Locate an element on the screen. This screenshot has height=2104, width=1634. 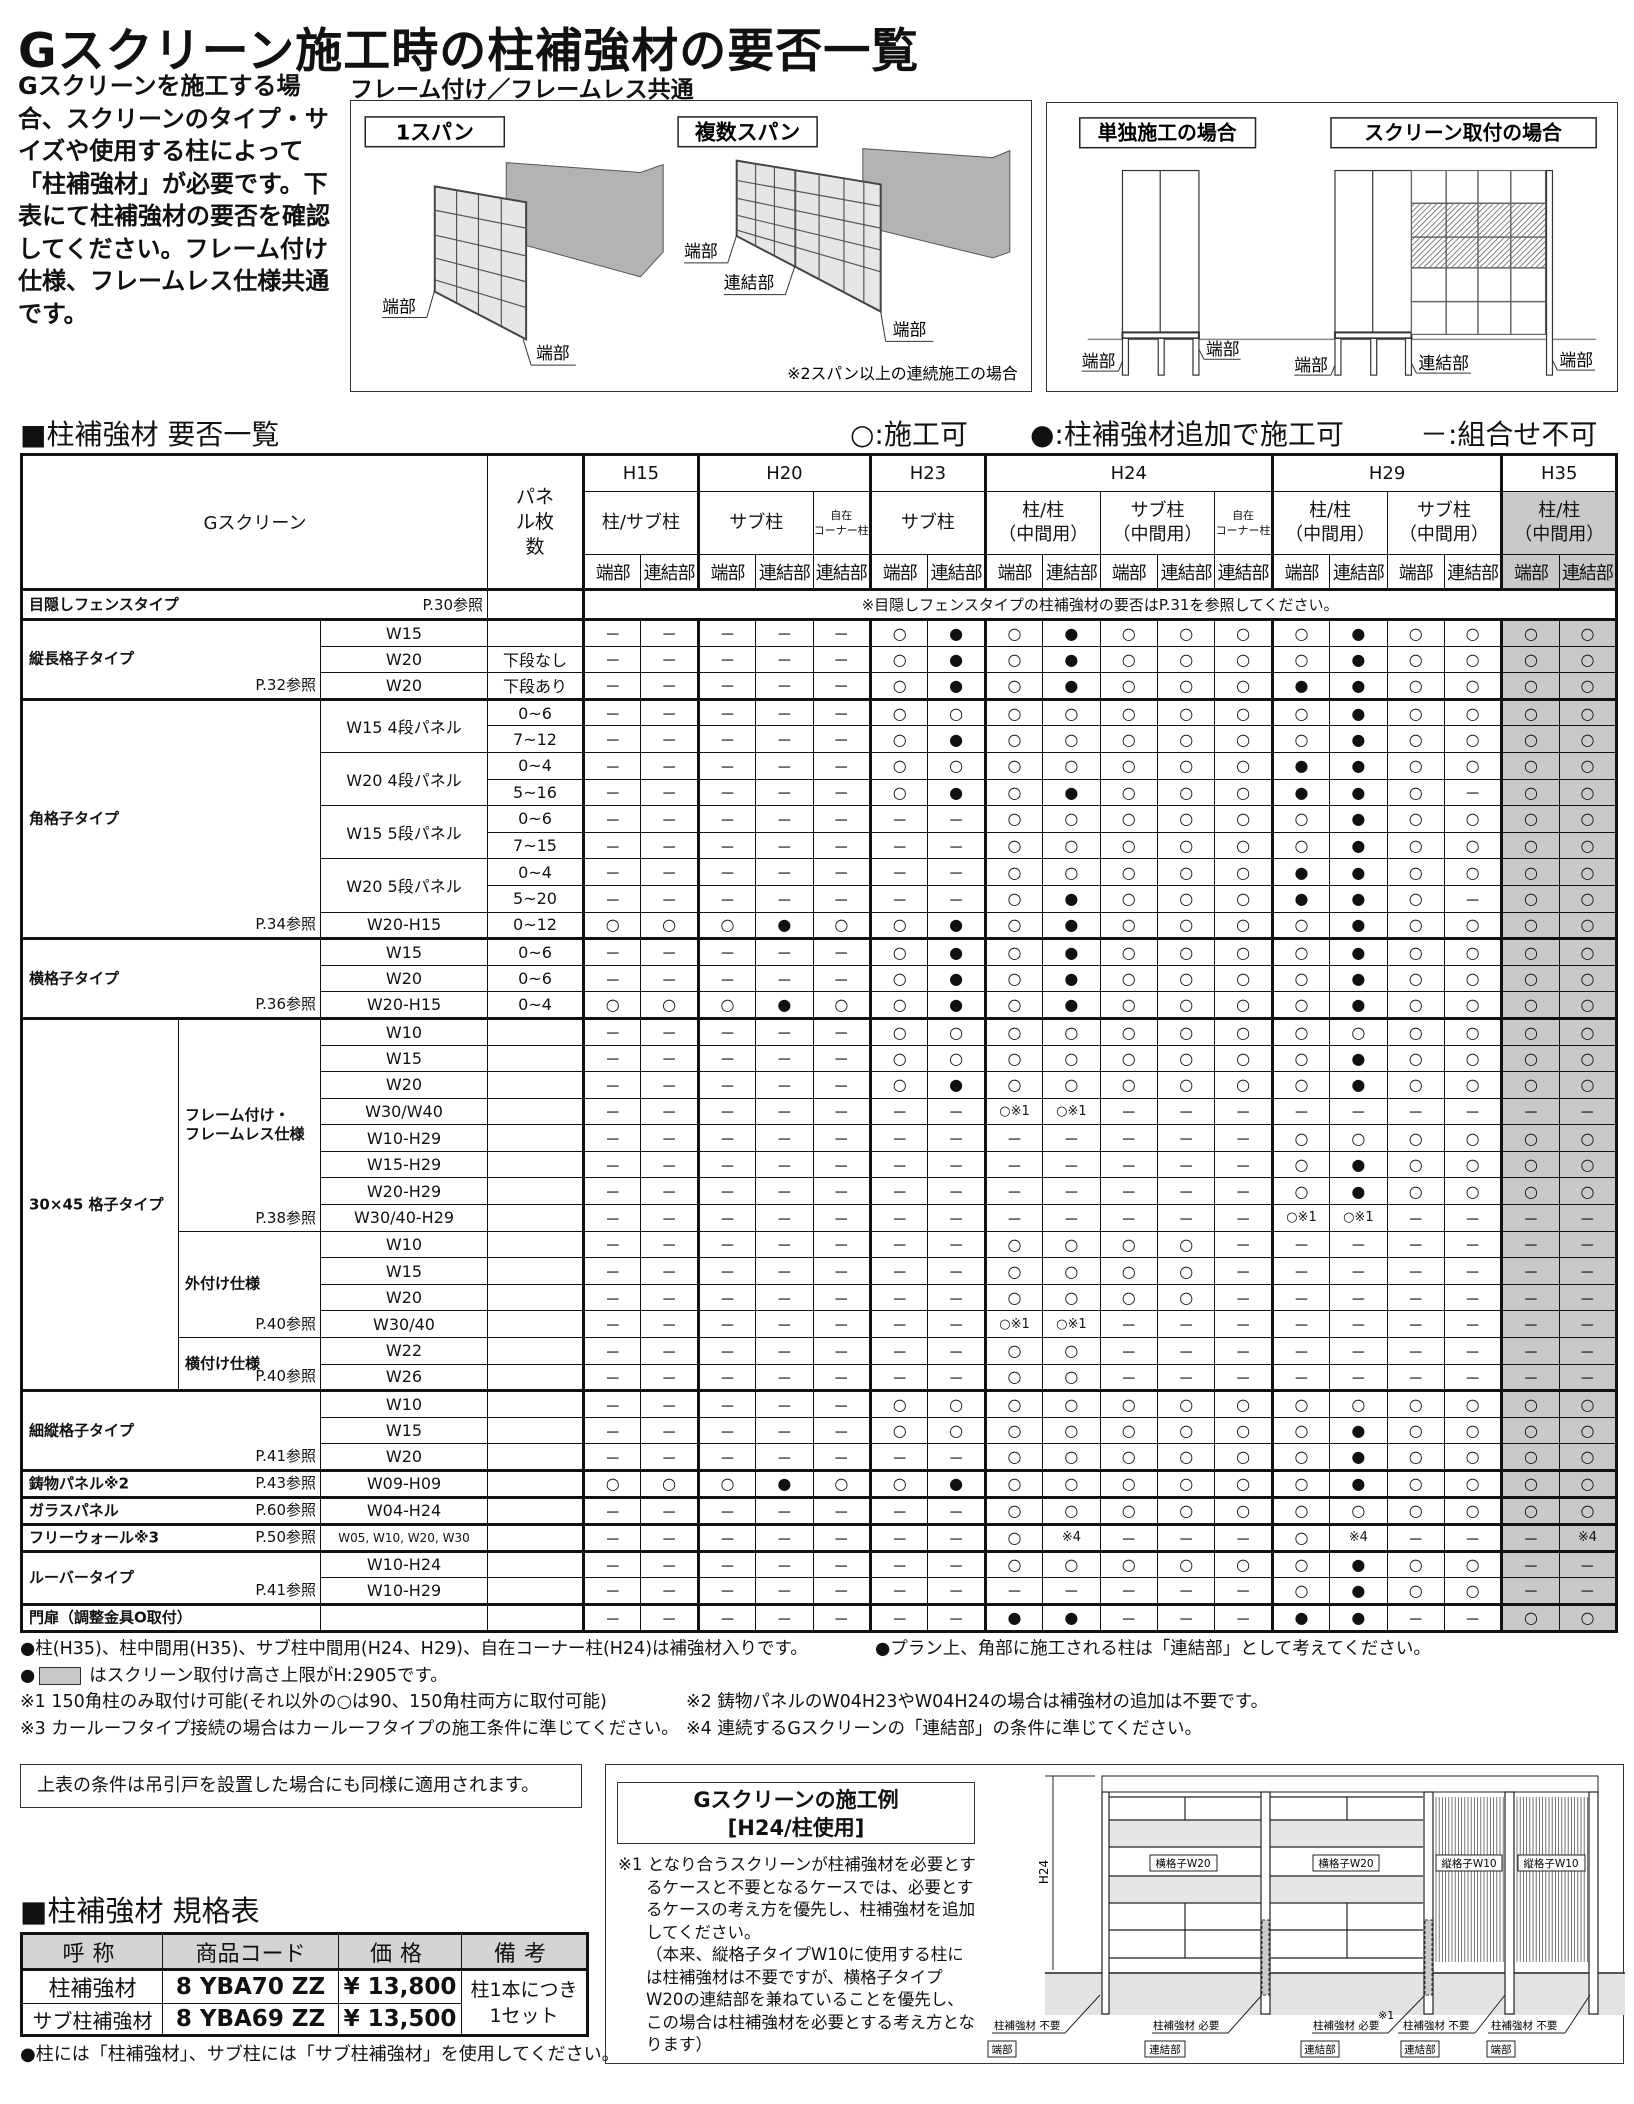
end-label: 端部 is located at coordinates (701, 251).